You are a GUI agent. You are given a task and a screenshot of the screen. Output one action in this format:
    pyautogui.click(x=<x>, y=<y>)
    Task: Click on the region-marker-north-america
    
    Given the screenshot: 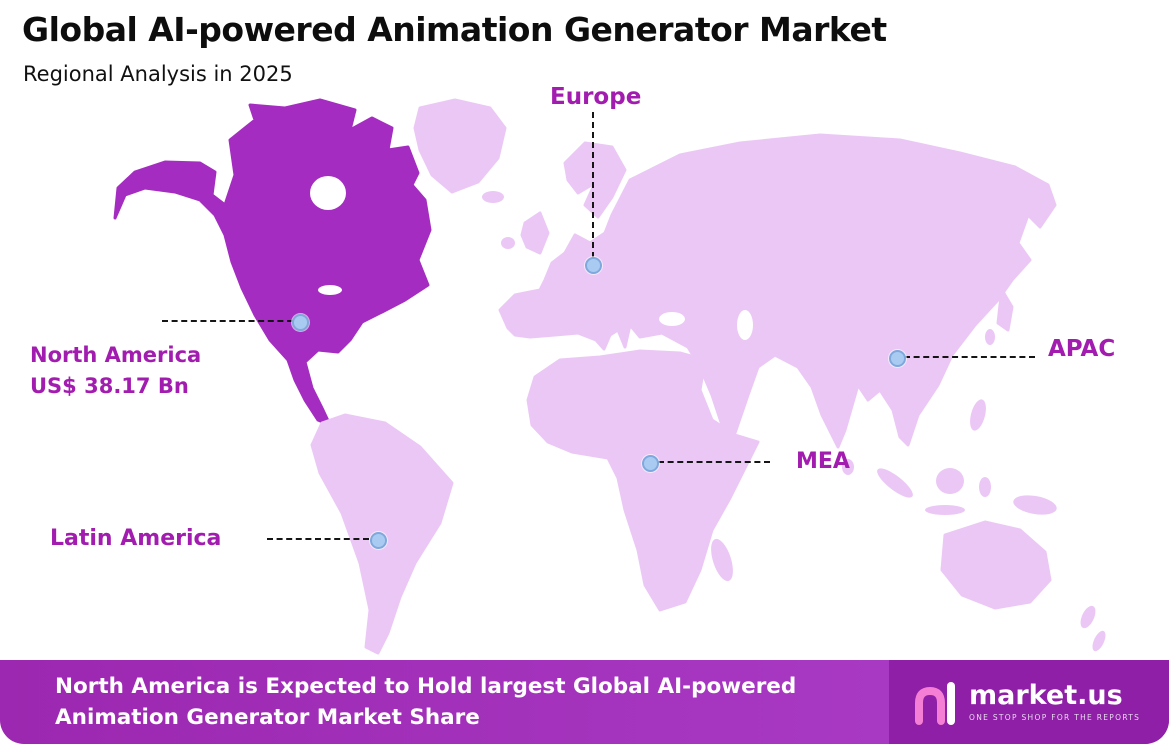 What is the action you would take?
    pyautogui.click(x=300, y=322)
    